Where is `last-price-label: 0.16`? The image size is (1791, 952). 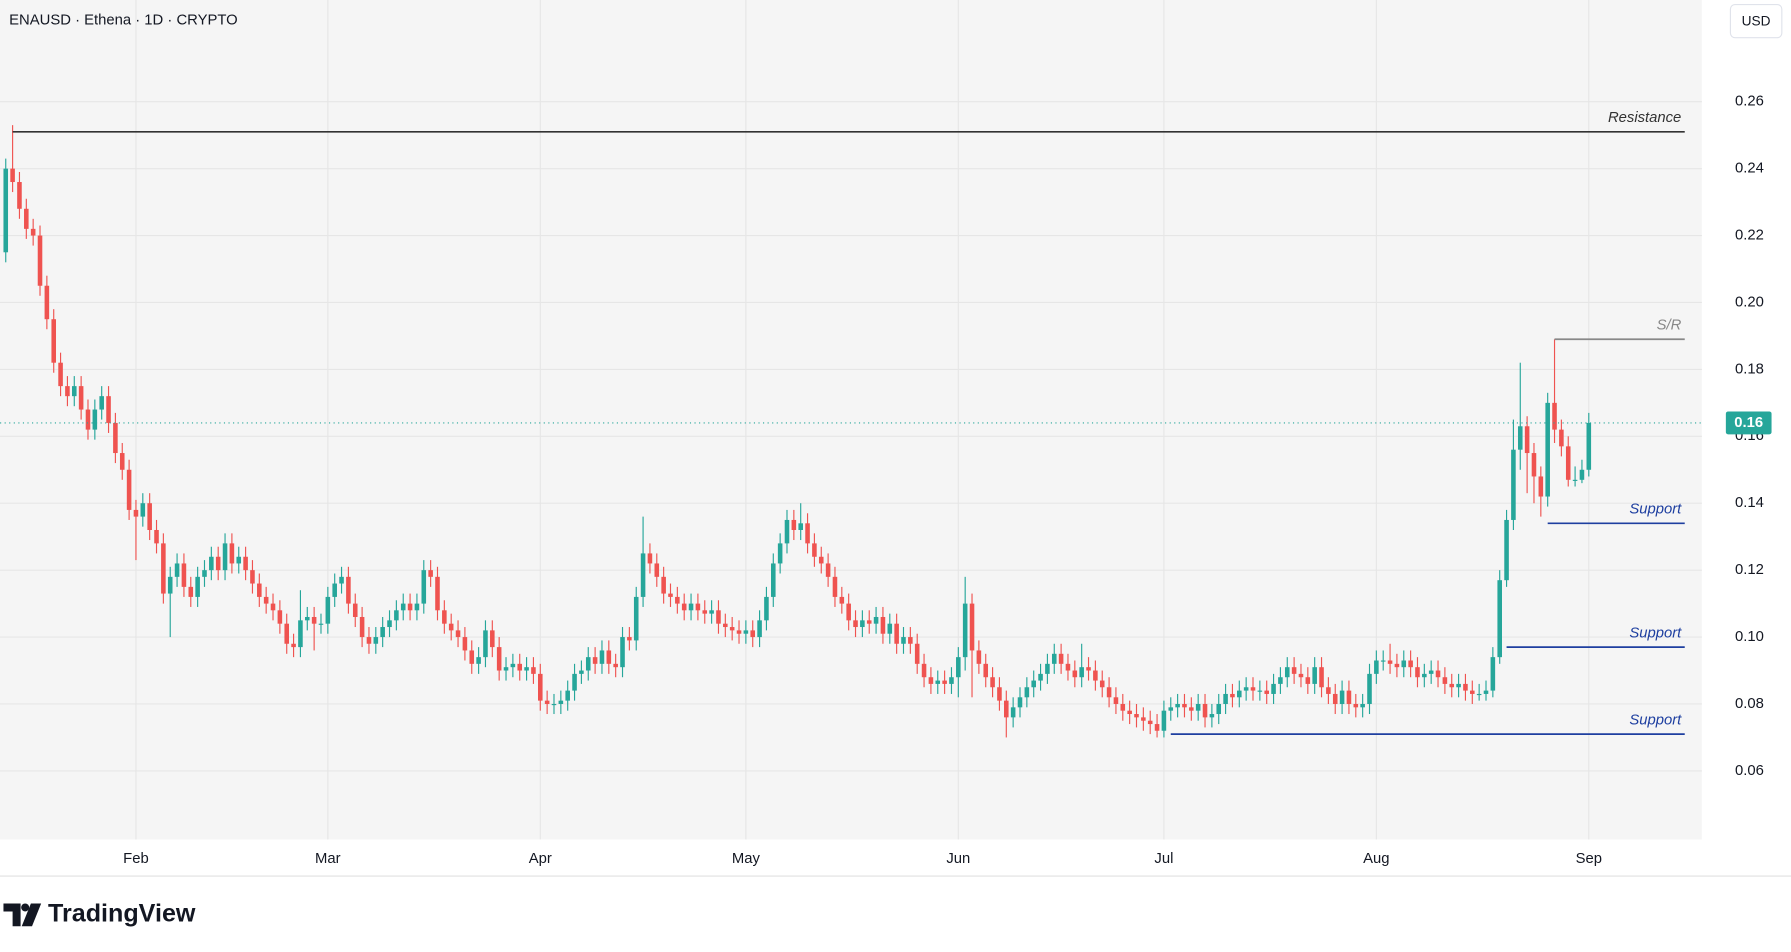 last-price-label: 0.16 is located at coordinates (1748, 423).